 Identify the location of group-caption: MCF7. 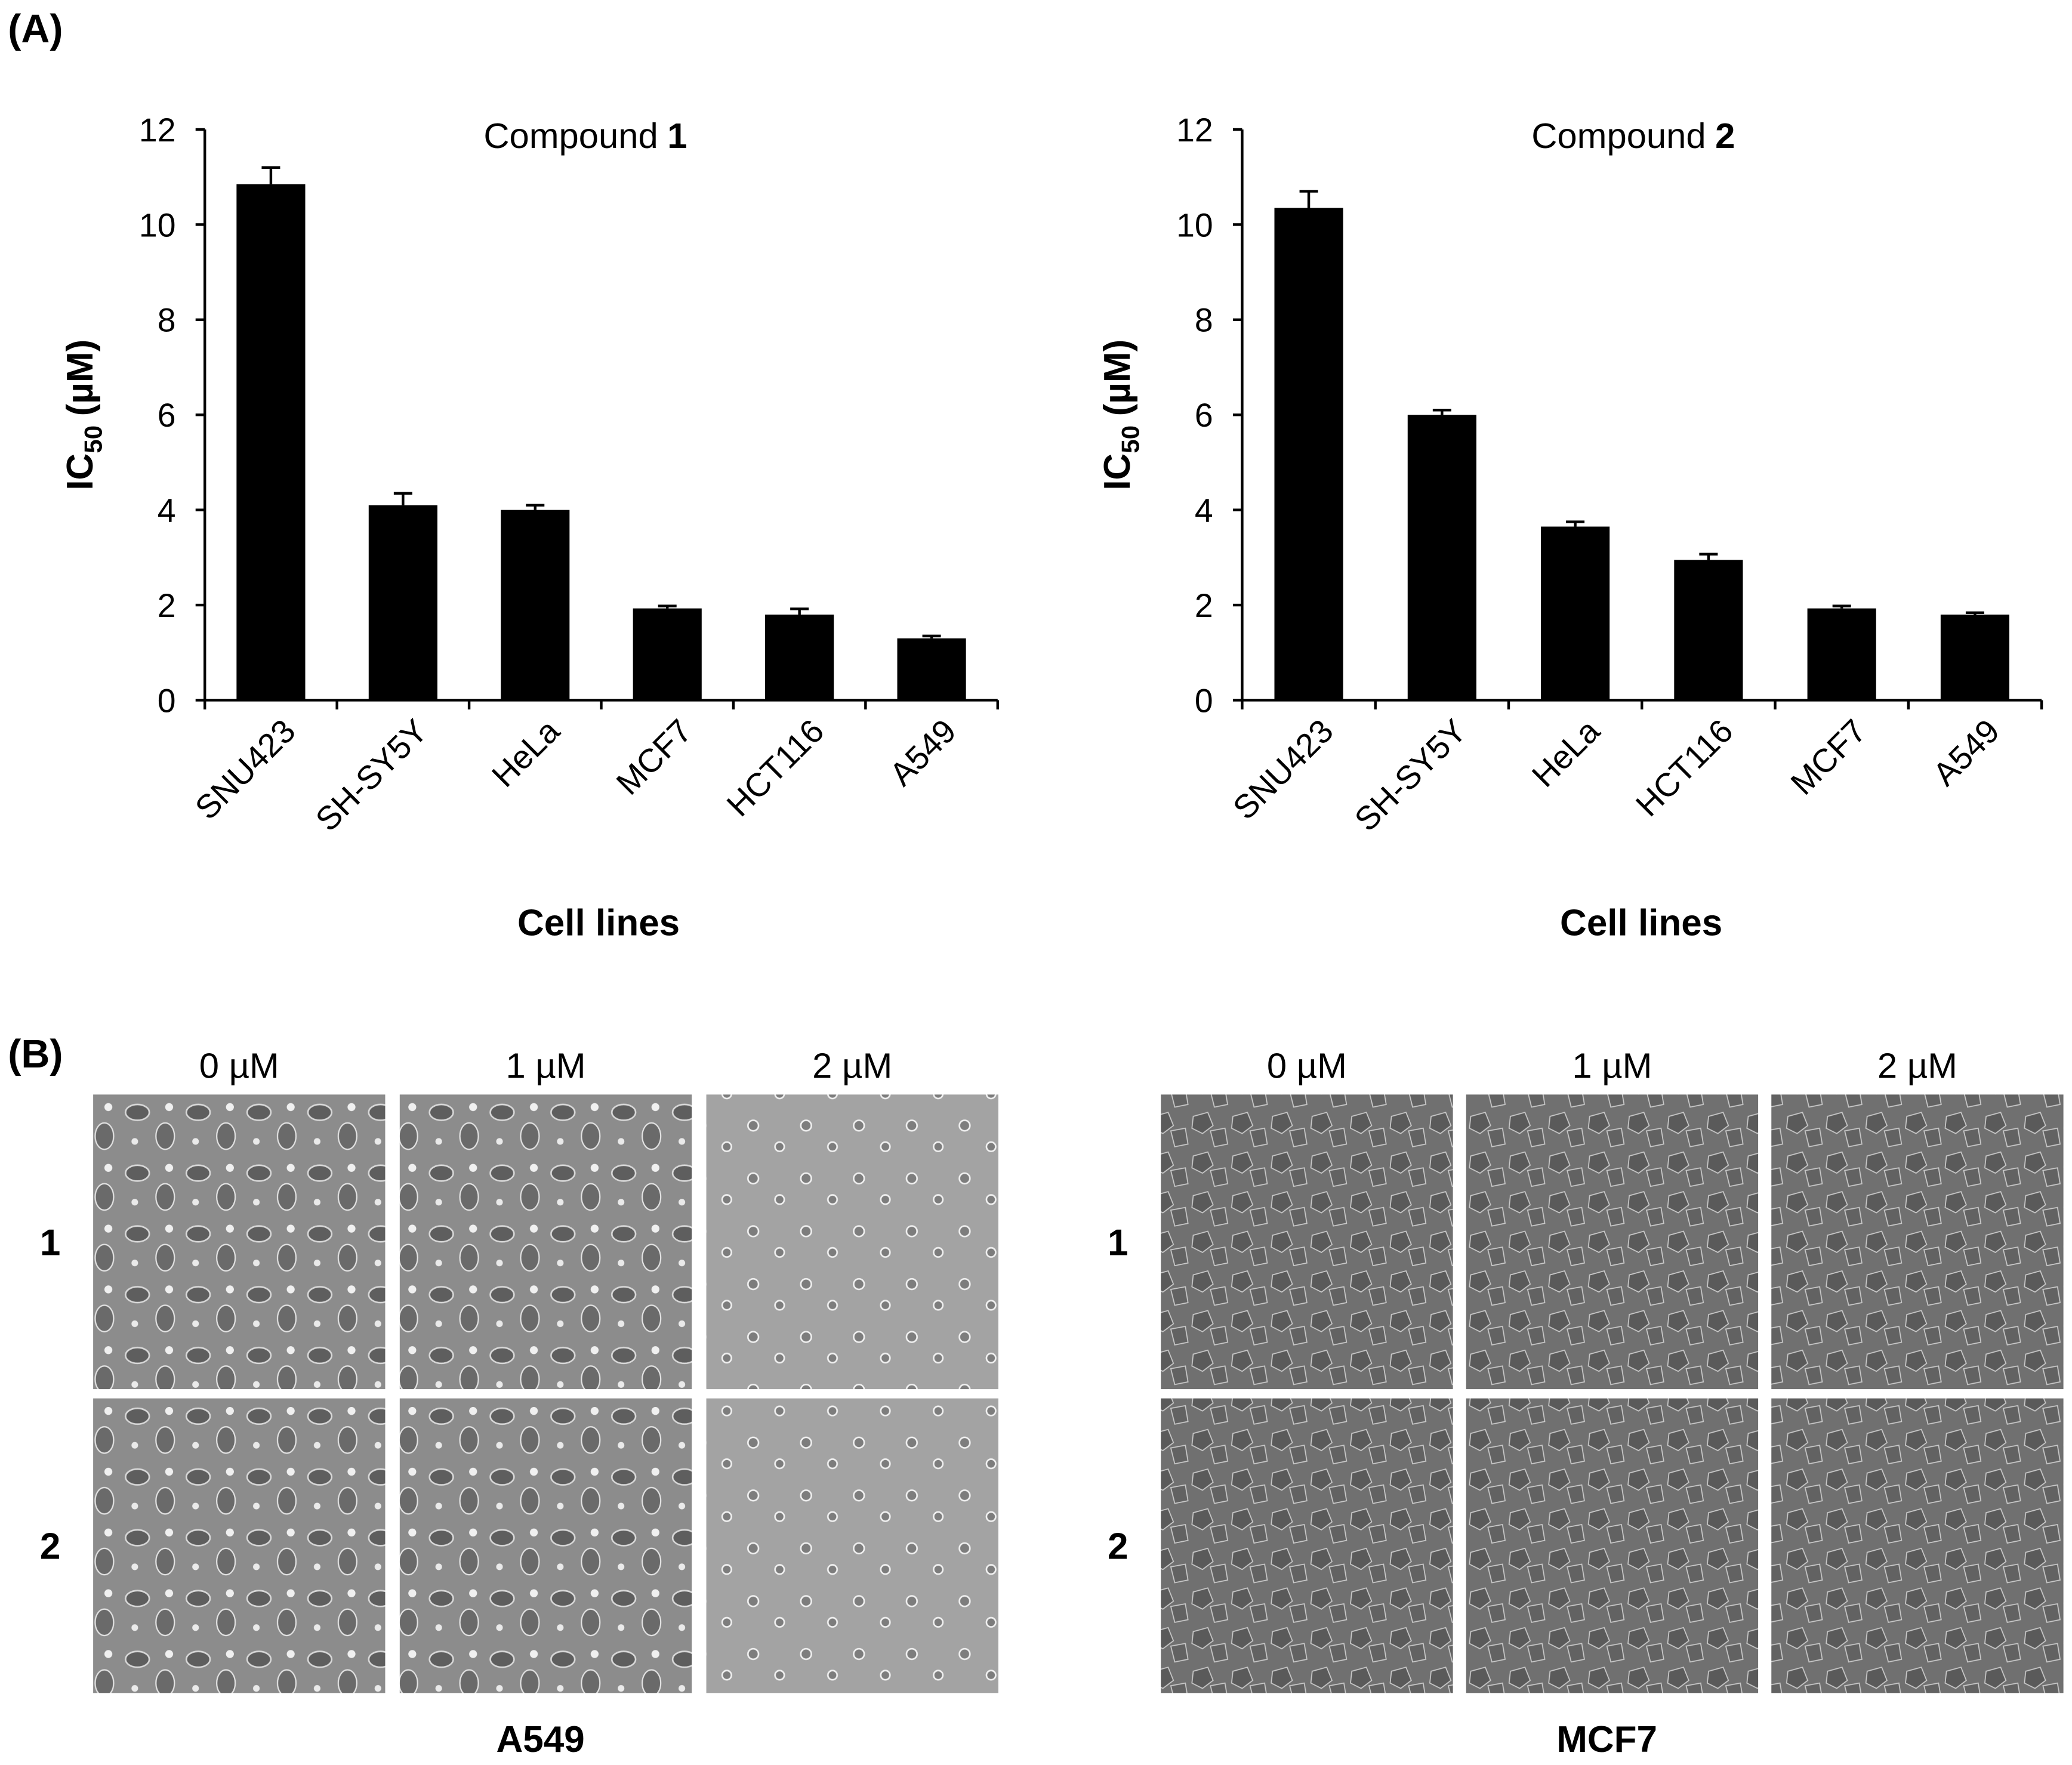
(1606, 1739).